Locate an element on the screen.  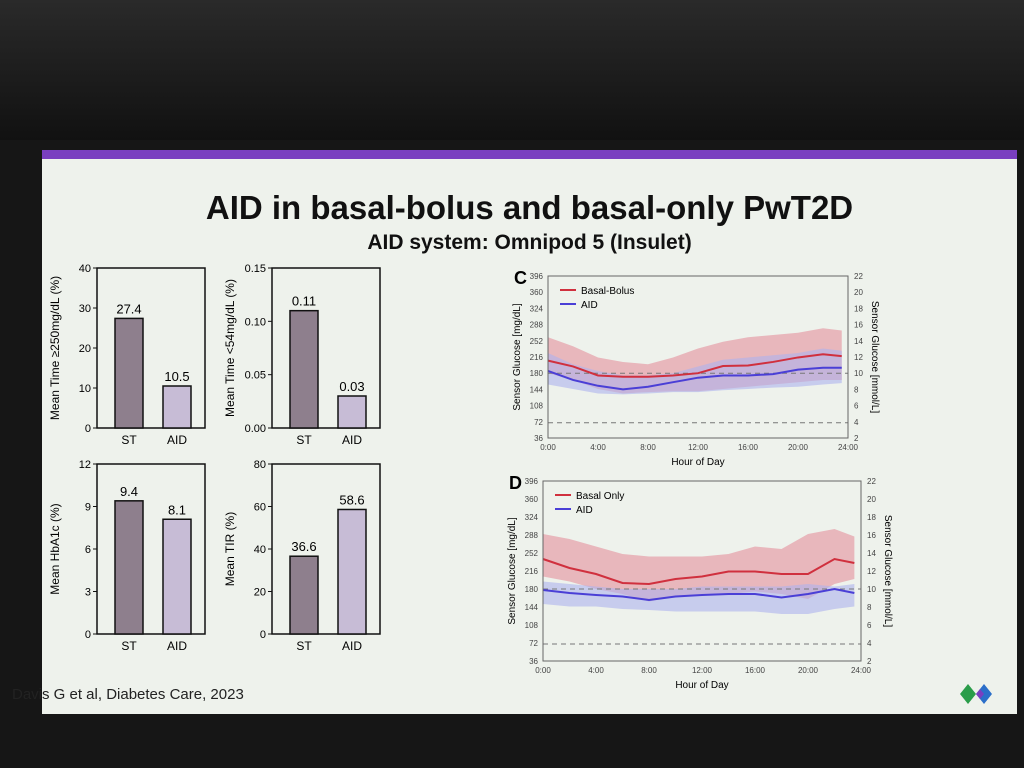
y-axis-label: Mean TIR (%) is located at coordinates (230, 549).